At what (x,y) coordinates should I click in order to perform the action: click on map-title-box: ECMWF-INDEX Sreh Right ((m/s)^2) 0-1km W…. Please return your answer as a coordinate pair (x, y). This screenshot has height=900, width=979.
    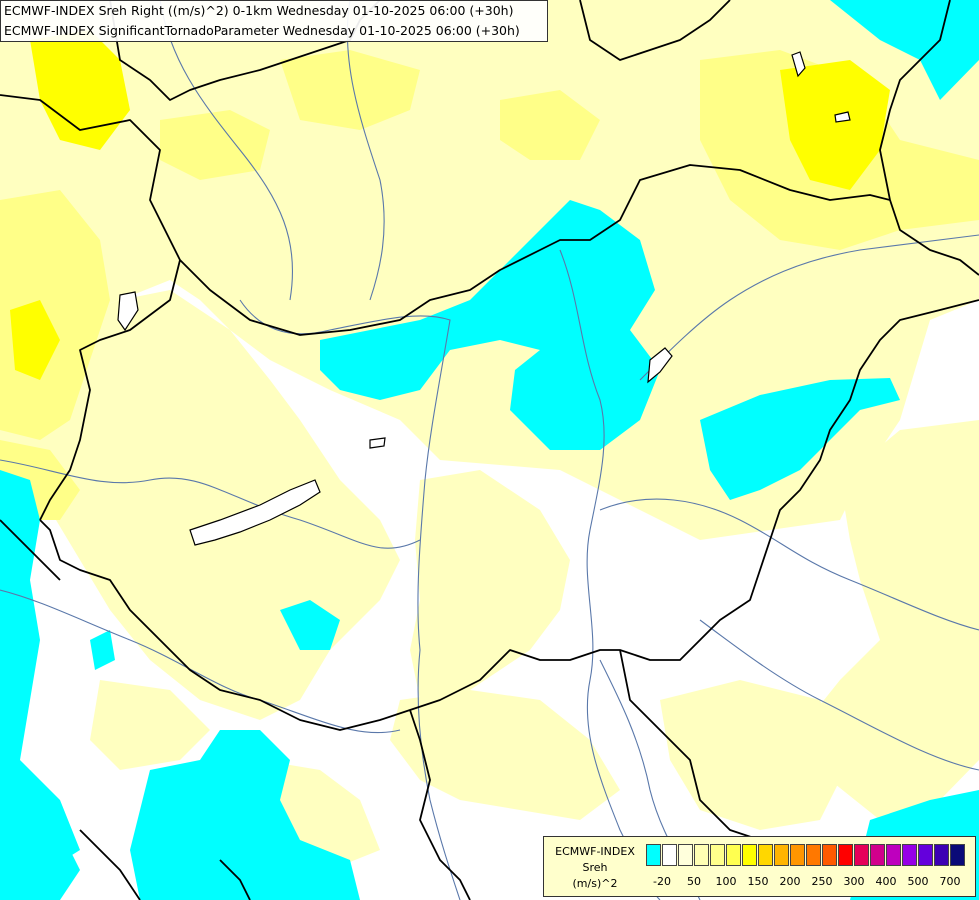
    Looking at the image, I should click on (274, 21).